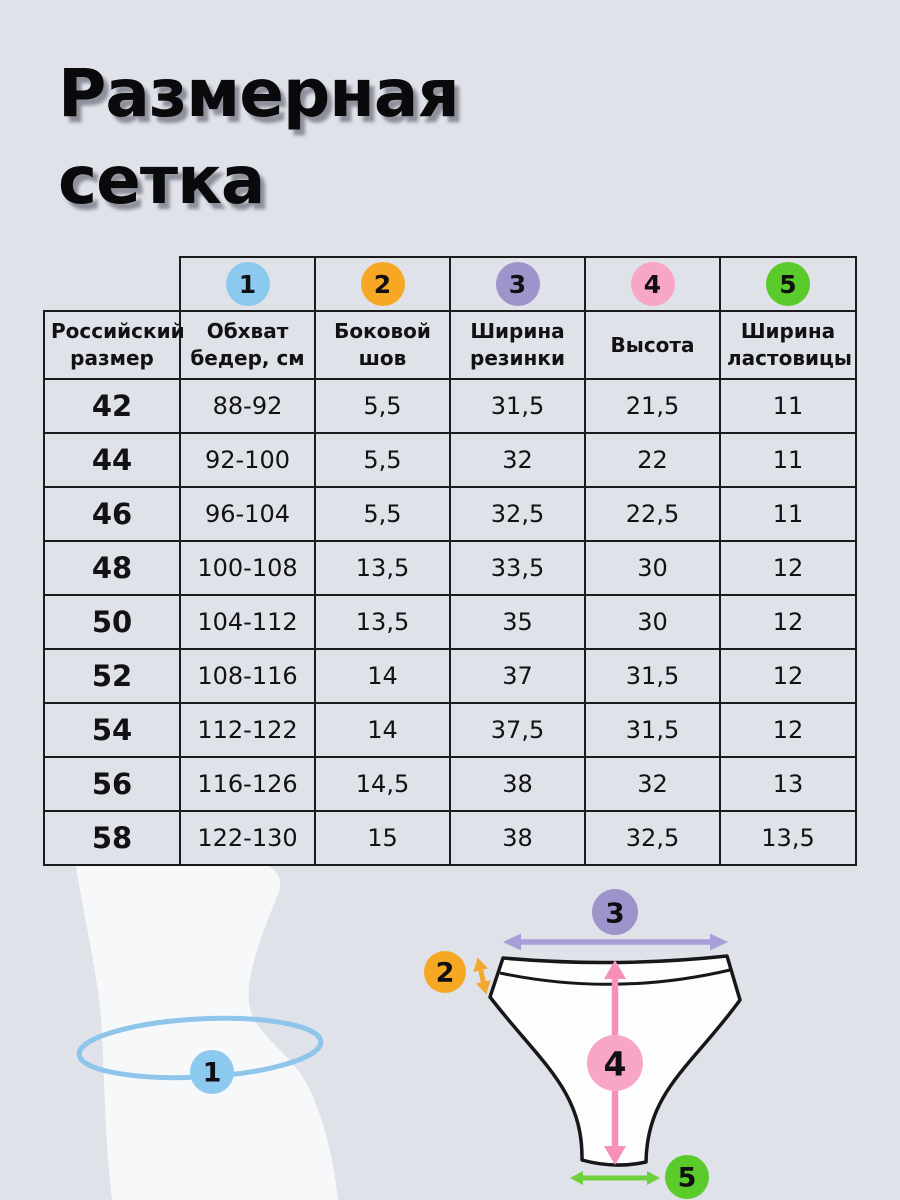 The width and height of the screenshot is (900, 1200). I want to click on marker-cell-3: 3, so click(517, 284).